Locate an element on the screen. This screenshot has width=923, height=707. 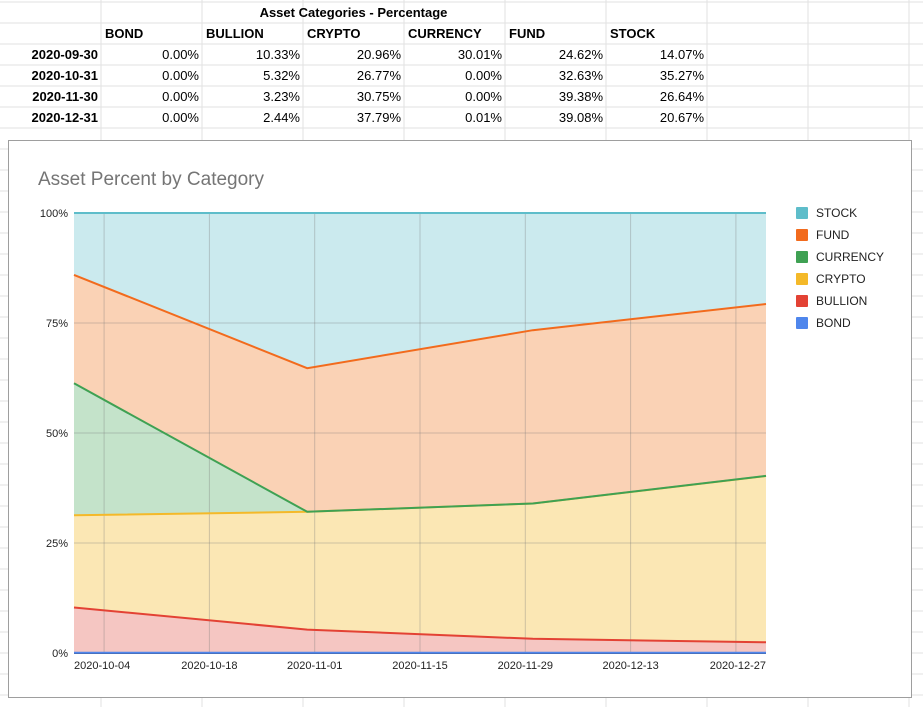
y-tick-label: 25% is located at coordinates (57, 544).